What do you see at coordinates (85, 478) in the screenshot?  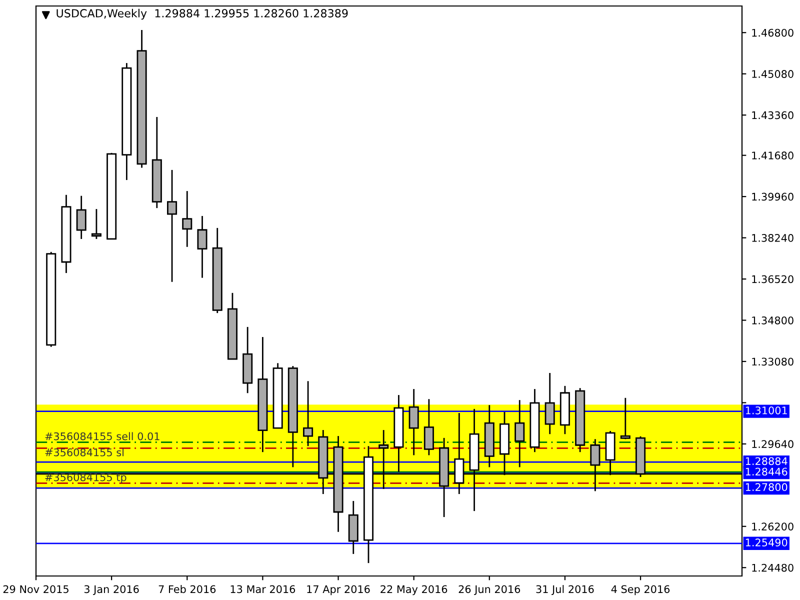 I see `ref-line-label: #356084155 tp` at bounding box center [85, 478].